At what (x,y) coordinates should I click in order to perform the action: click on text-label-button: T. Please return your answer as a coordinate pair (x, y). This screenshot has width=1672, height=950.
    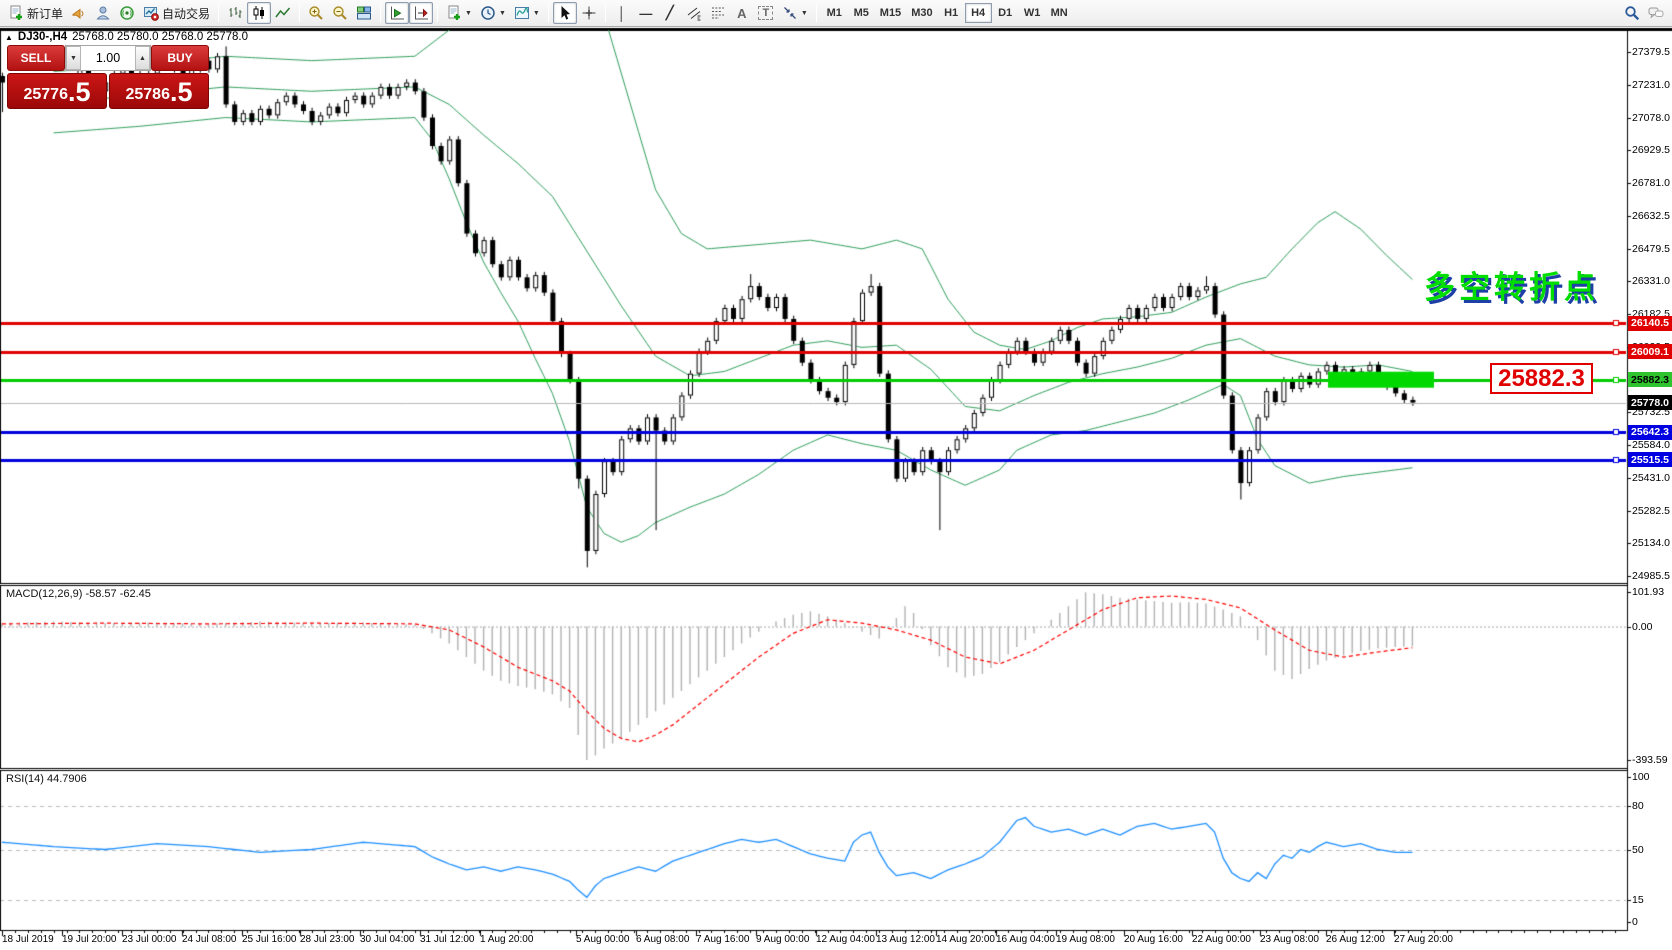
    Looking at the image, I should click on (766, 13).